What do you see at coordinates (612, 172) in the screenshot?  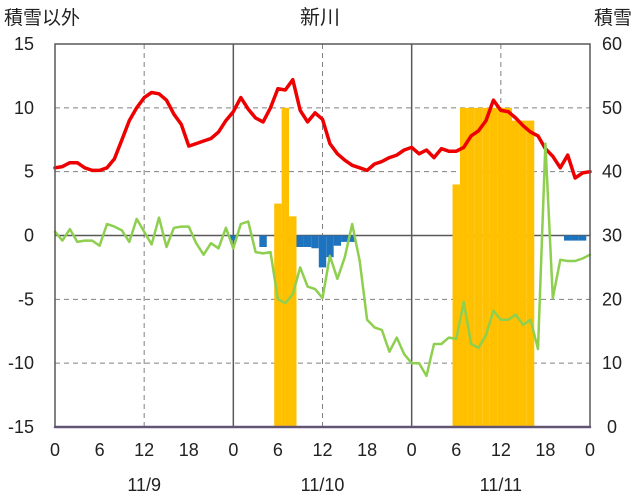 I see `right-tick-label: 40` at bounding box center [612, 172].